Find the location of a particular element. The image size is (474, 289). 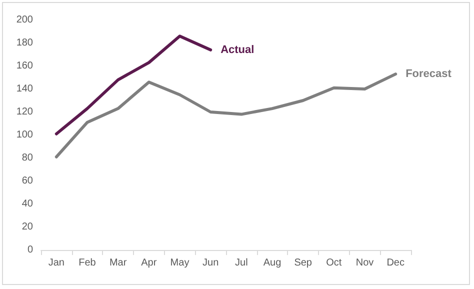

y-tick-label: 100 is located at coordinates (25, 135).